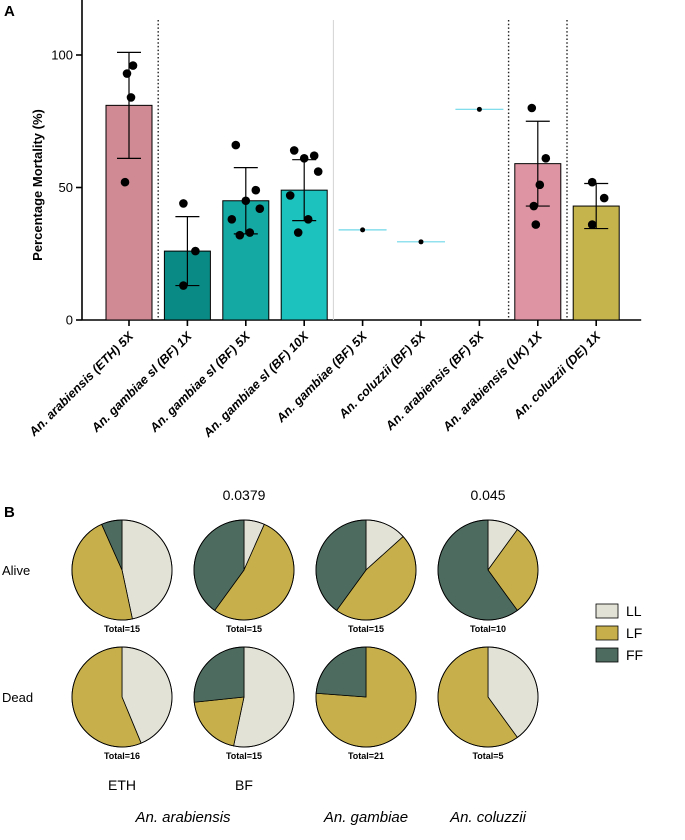 This screenshot has width=685, height=840. I want to click on x-tick-label: An. gambiae sl (BF) 1X, so click(141, 382).